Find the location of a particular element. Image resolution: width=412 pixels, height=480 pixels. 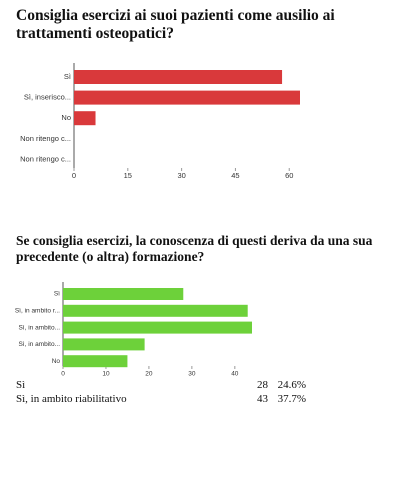

row-count: 28 is located at coordinates (262, 385).